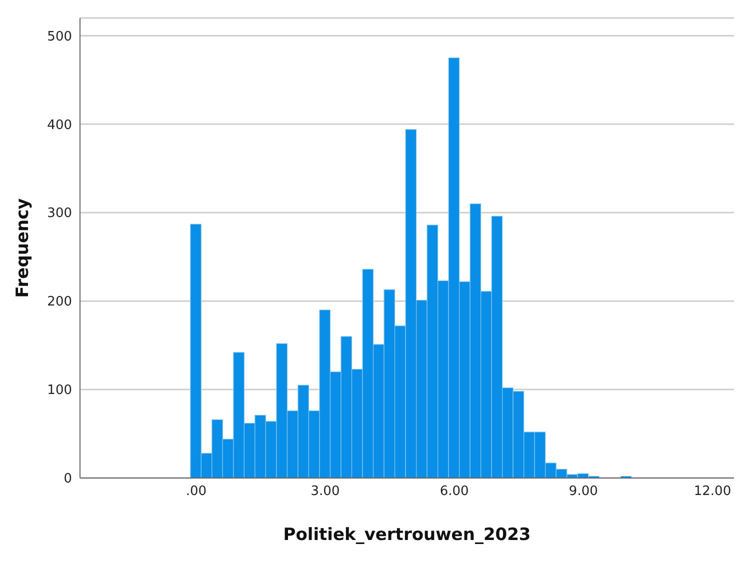 This screenshot has height=563, width=748. I want to click on y-tick-label: 200, so click(59, 302).